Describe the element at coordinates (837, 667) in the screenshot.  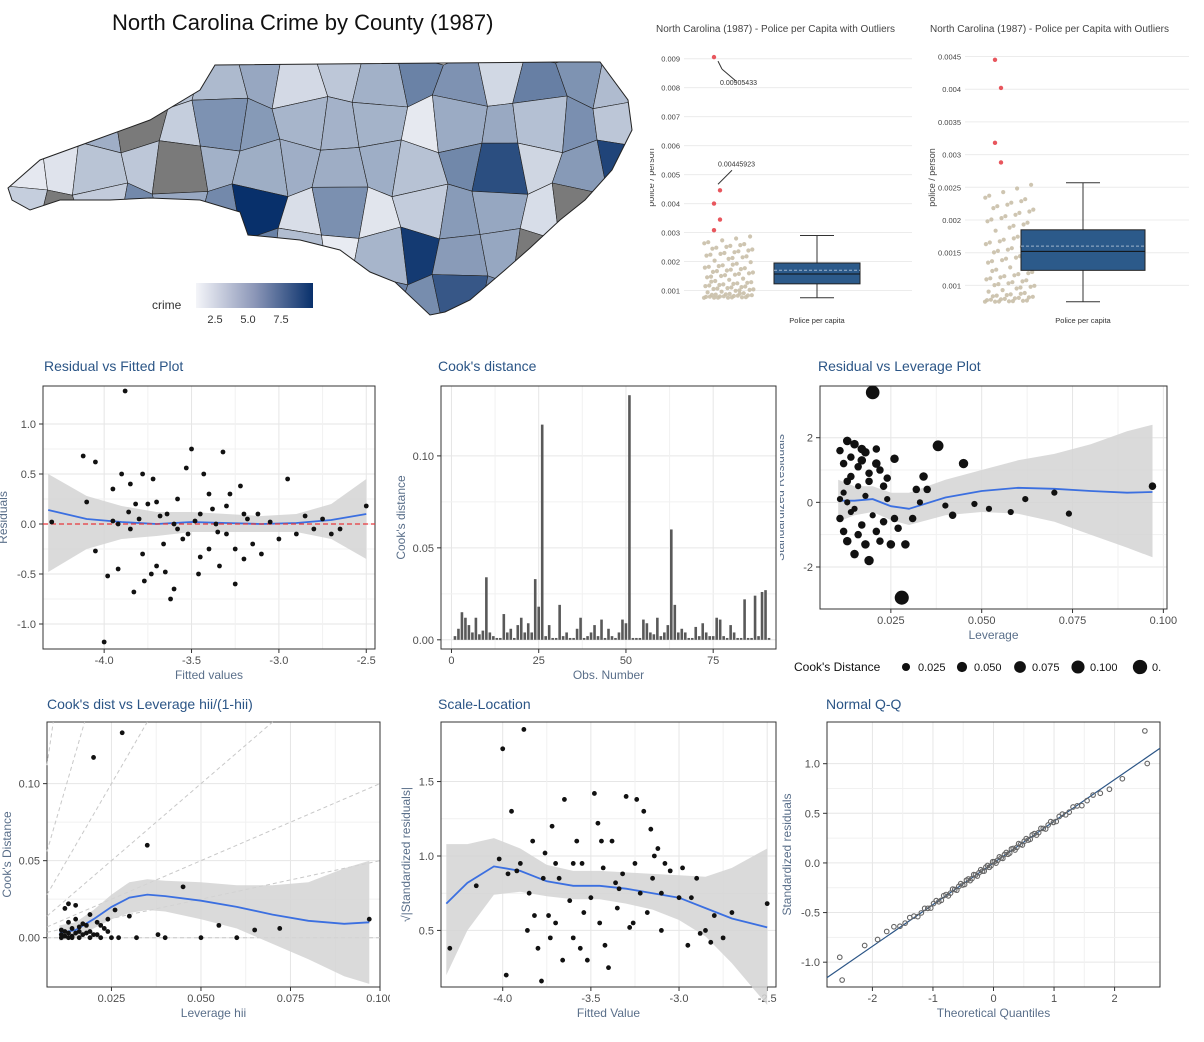
I see `cooks-size-legend: Cook's Distance` at that location.